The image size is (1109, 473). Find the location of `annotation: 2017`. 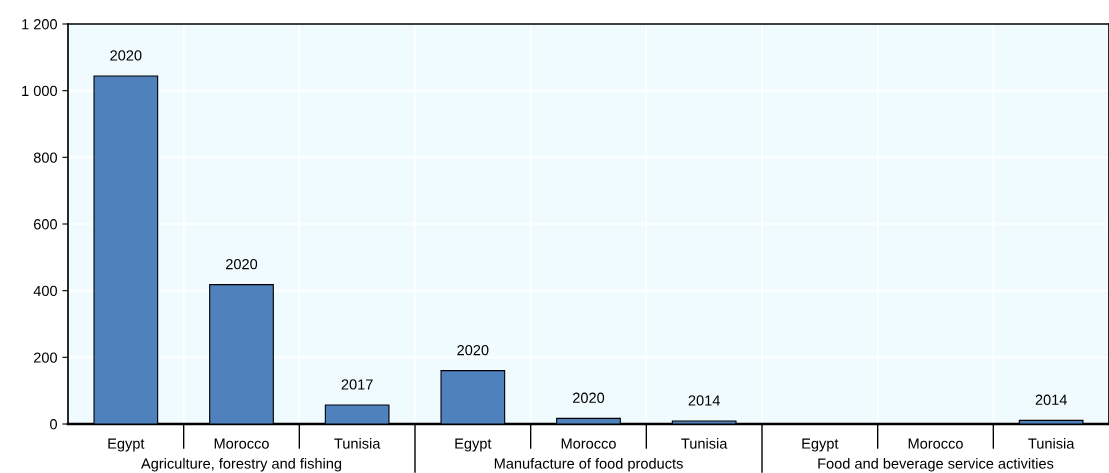

annotation: 2017 is located at coordinates (357, 384).